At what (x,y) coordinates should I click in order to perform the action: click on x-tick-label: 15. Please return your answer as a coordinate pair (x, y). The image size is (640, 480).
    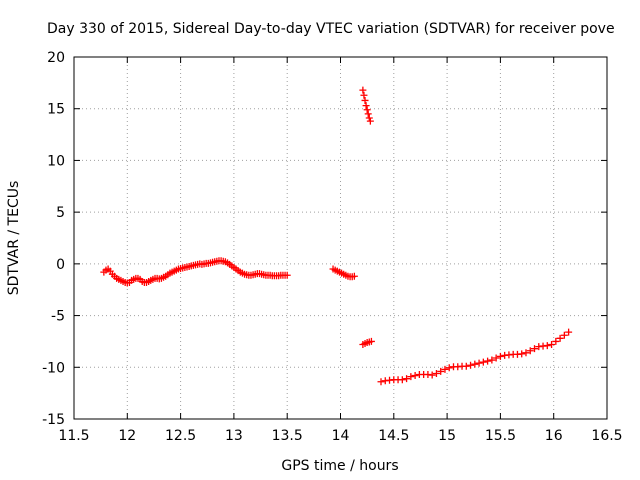
    Looking at the image, I should click on (447, 436).